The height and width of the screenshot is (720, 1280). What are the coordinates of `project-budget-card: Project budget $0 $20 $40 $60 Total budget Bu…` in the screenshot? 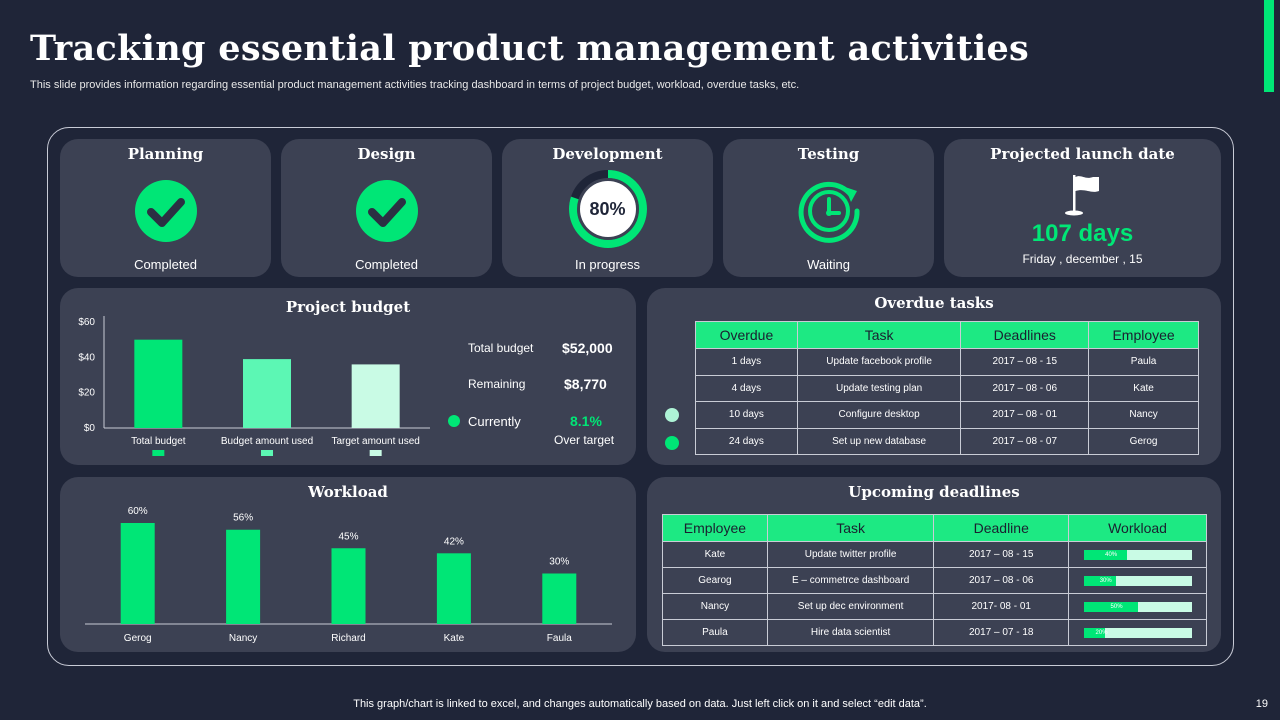 It's located at (348, 376).